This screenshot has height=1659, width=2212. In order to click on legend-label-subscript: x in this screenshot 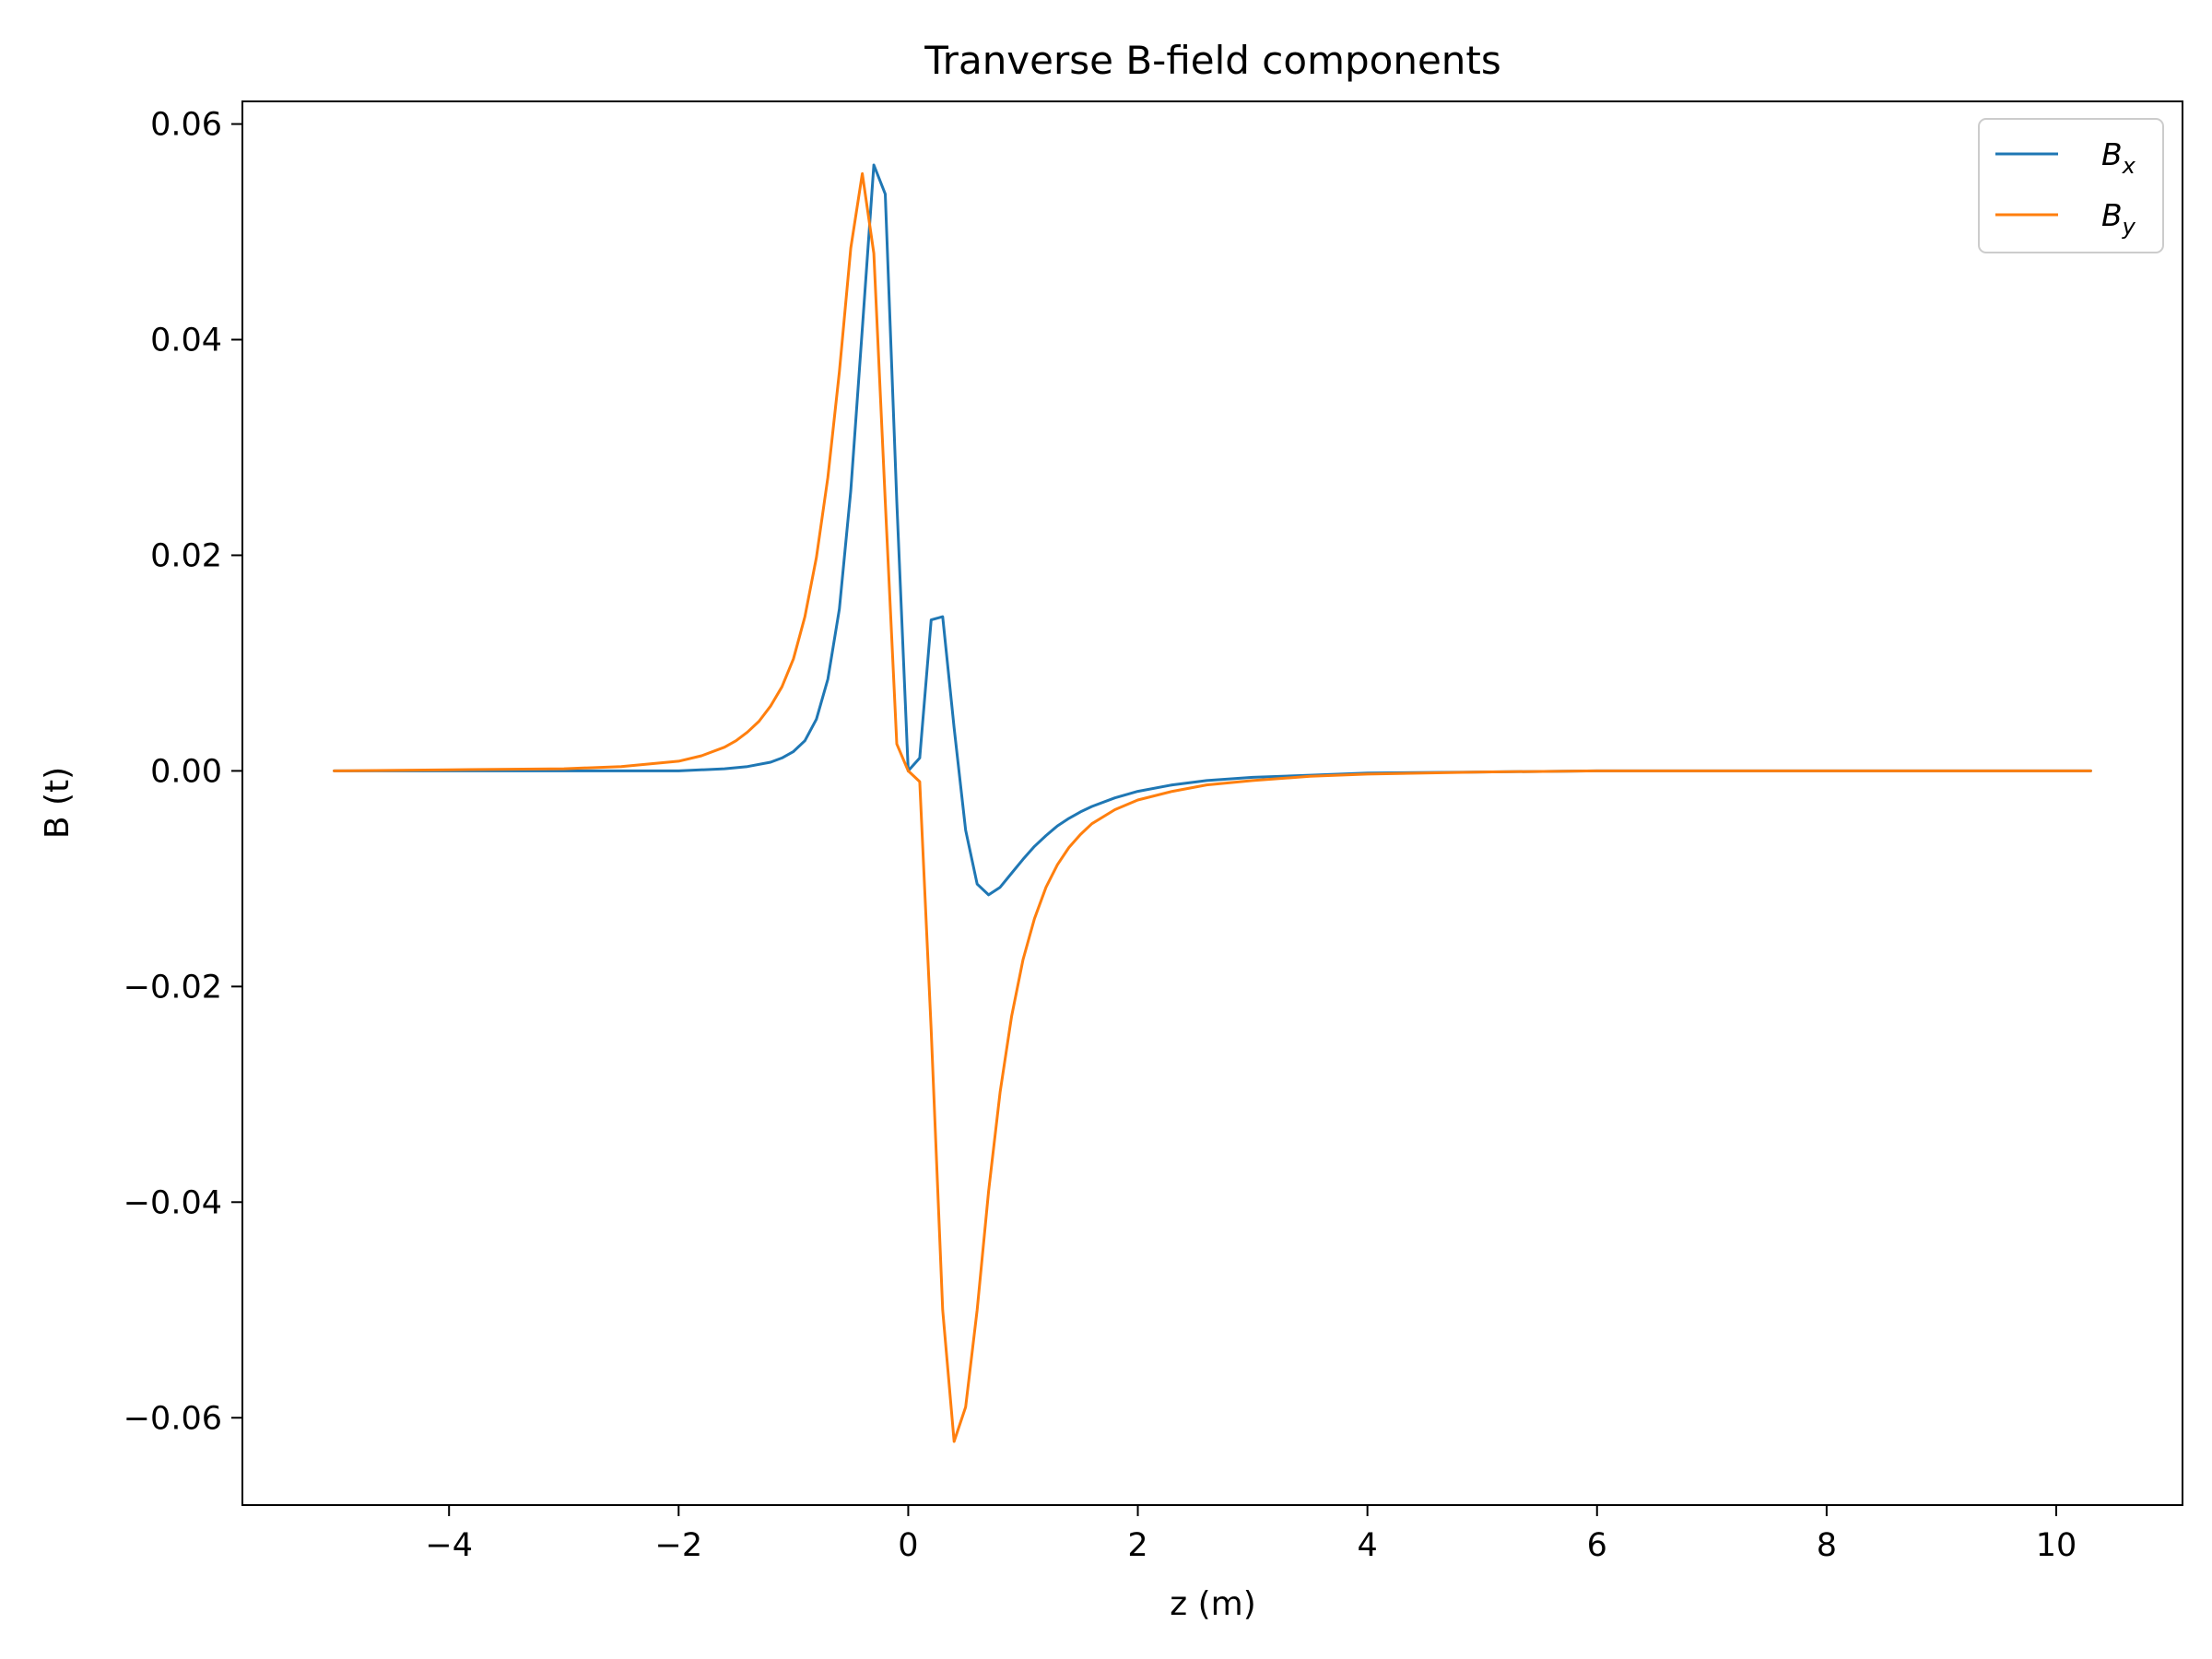, I will do `click(2129, 166)`.